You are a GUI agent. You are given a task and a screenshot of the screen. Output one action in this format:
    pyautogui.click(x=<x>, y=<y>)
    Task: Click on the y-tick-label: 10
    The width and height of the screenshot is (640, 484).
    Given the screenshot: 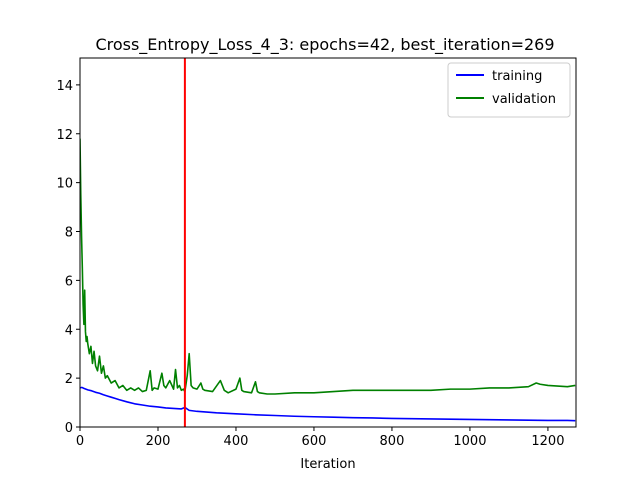 What is the action you would take?
    pyautogui.click(x=64, y=184)
    